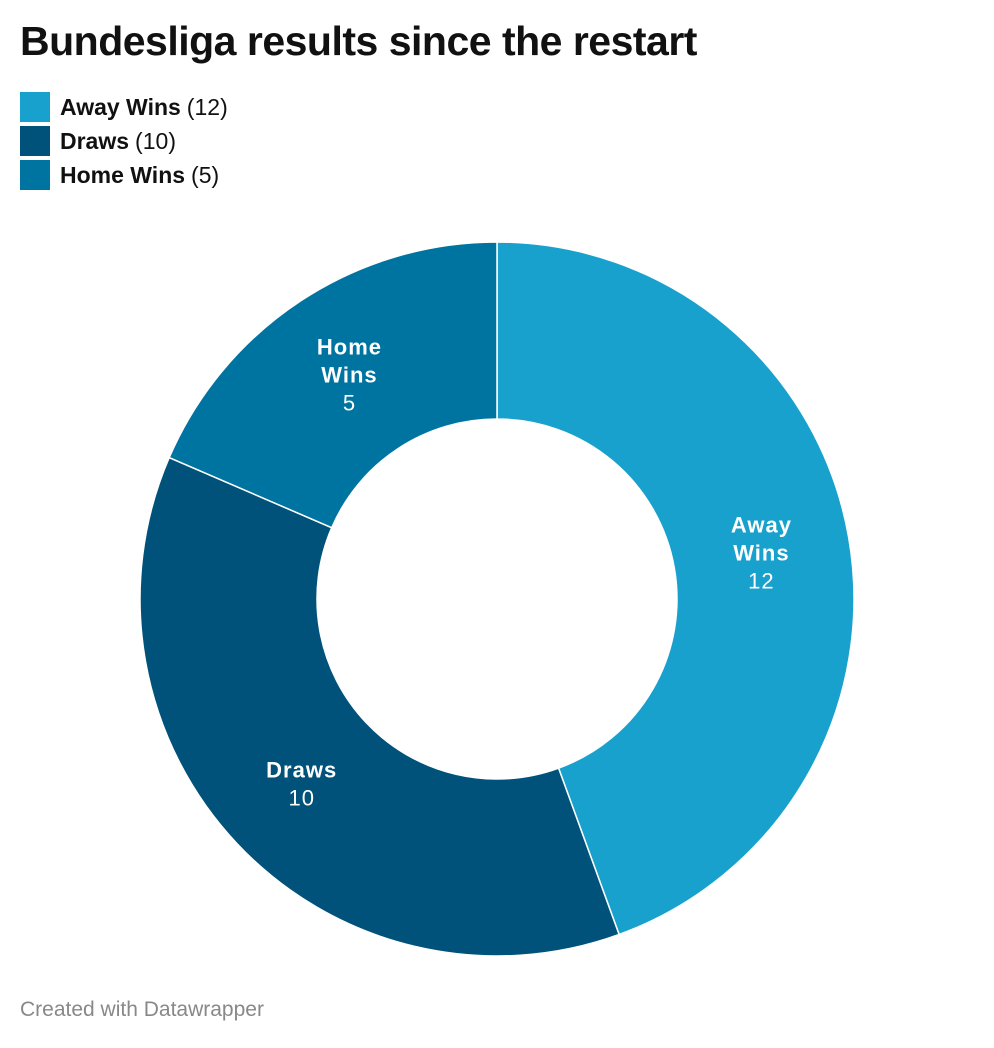  I want to click on legend-swatch-away-wins, so click(35, 107).